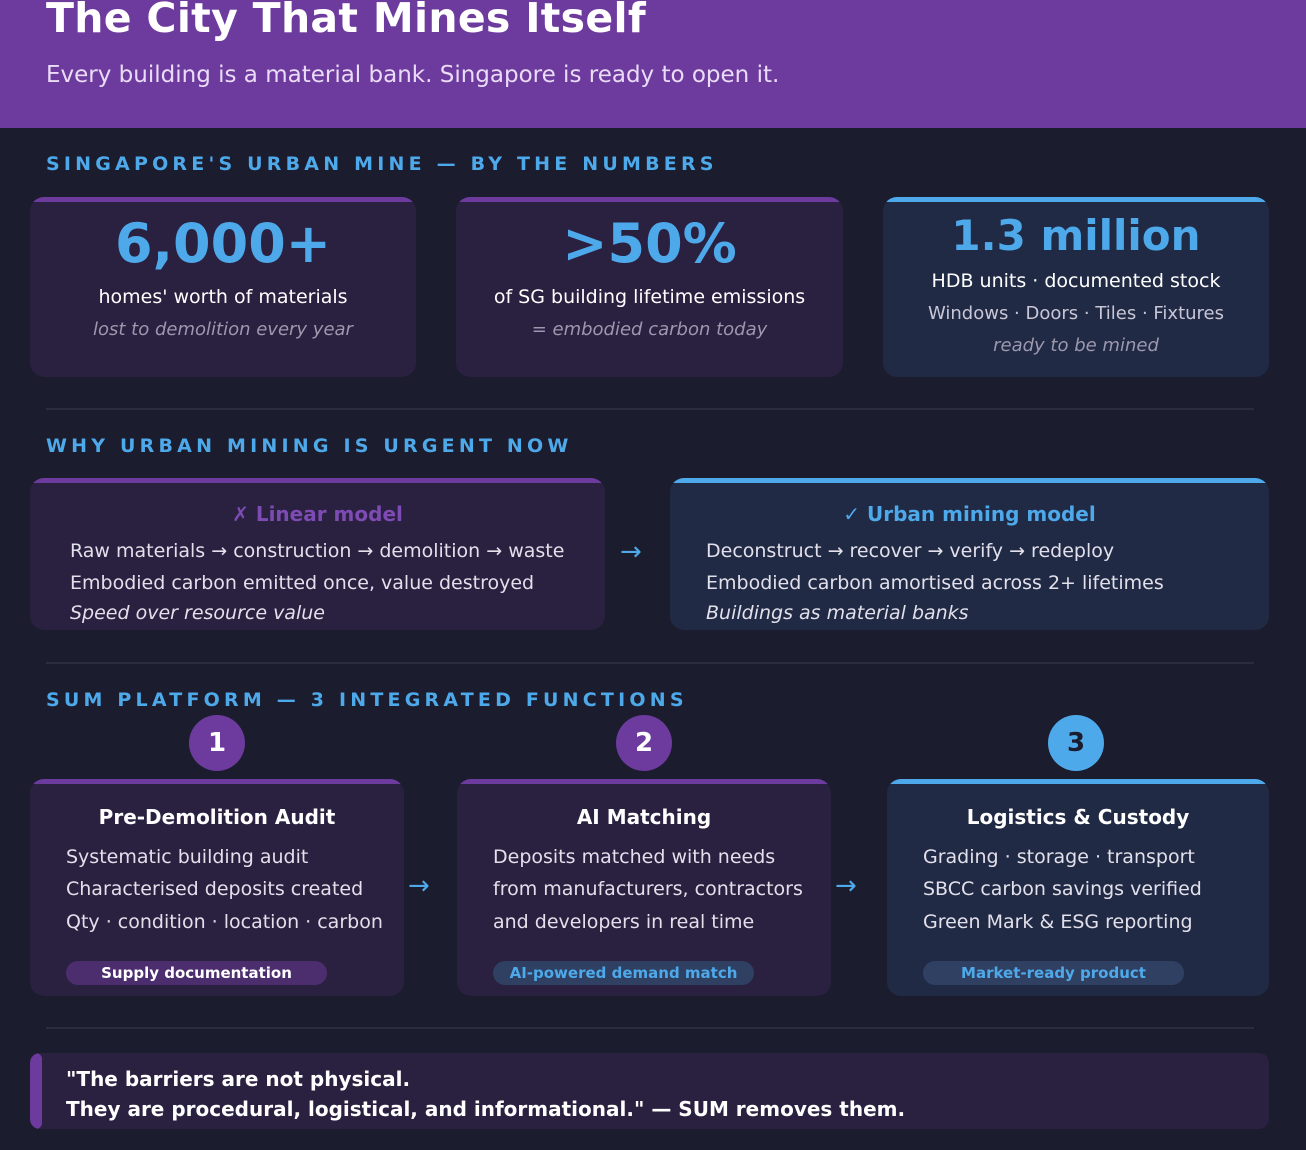 The width and height of the screenshot is (1306, 1150). What do you see at coordinates (837, 613) in the screenshot?
I see `urban-note: Buildings as material banks` at bounding box center [837, 613].